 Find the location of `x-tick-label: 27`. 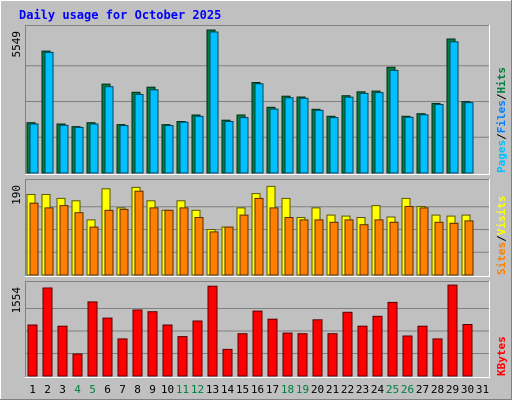

x-tick-label: 27 is located at coordinates (422, 389).